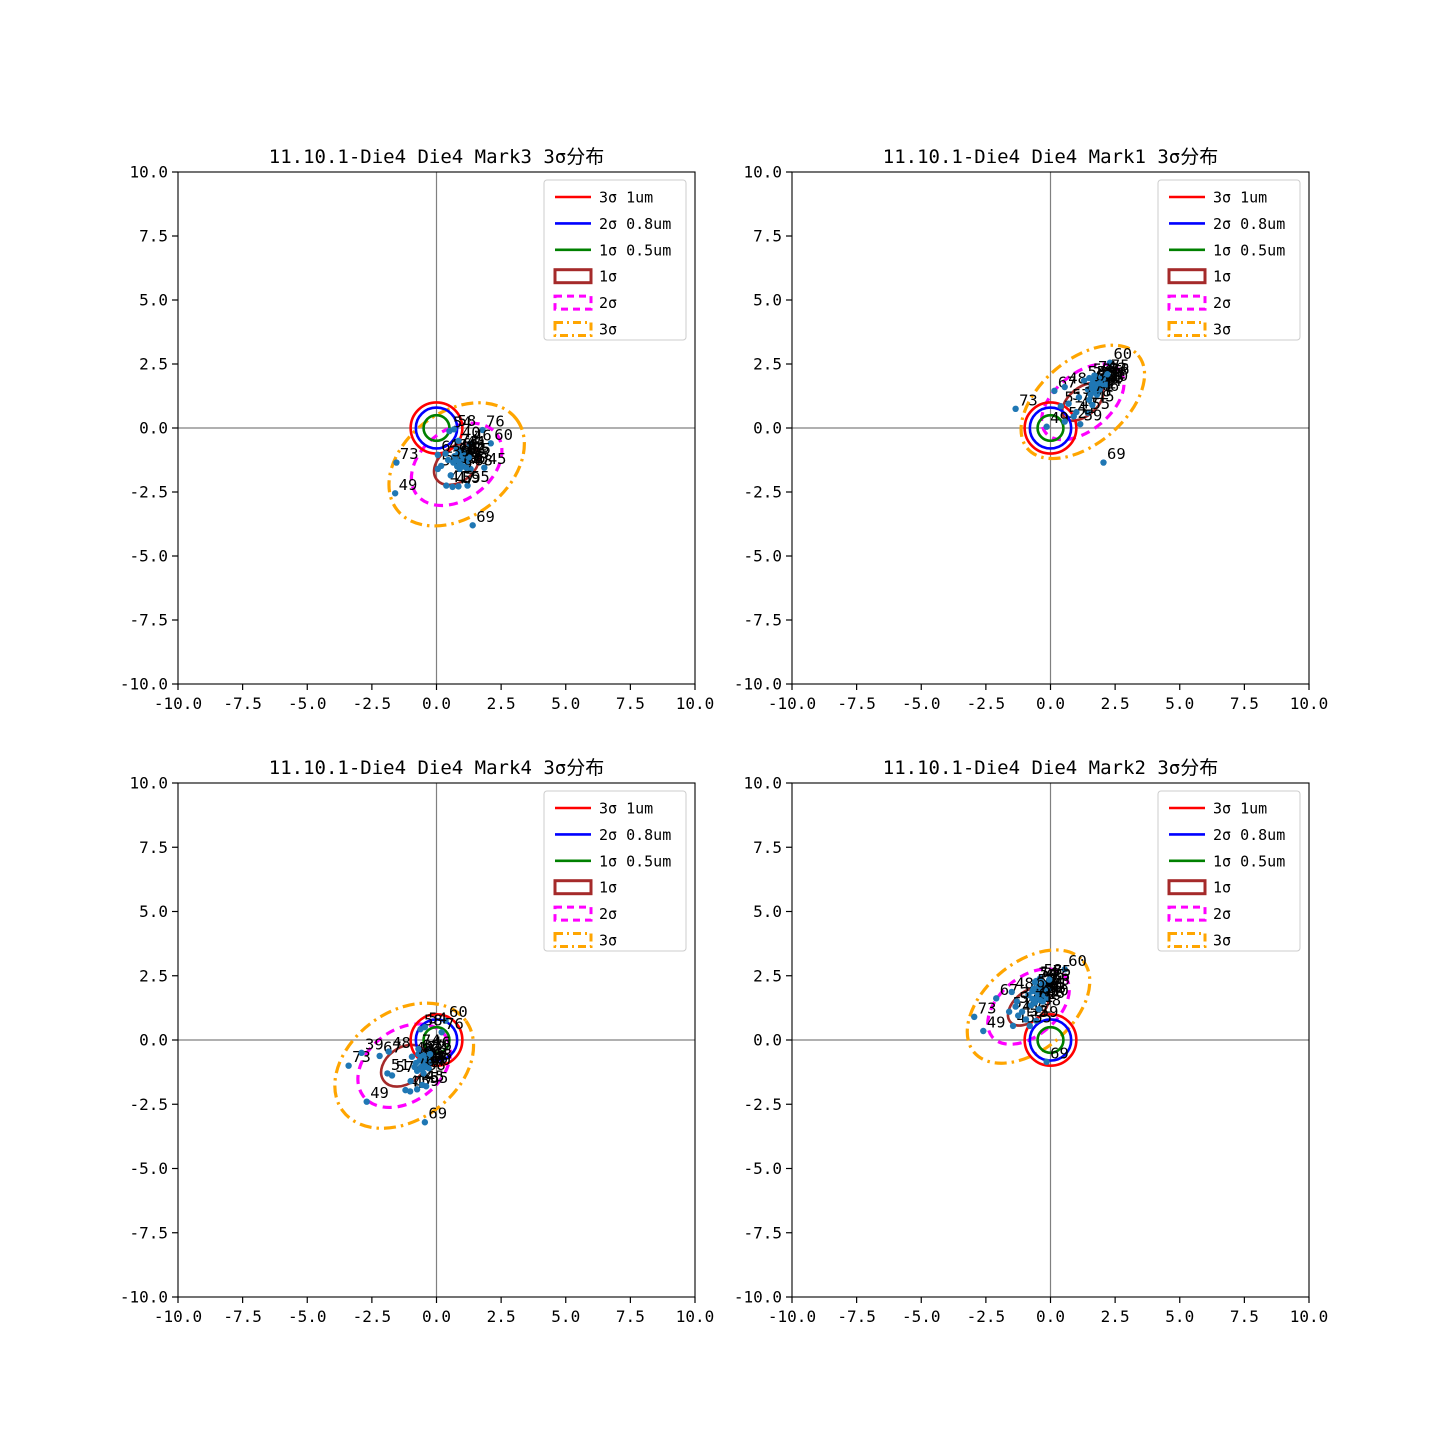 Image resolution: width=1451 pixels, height=1455 pixels. I want to click on point-label: 63, so click(1060, 980).